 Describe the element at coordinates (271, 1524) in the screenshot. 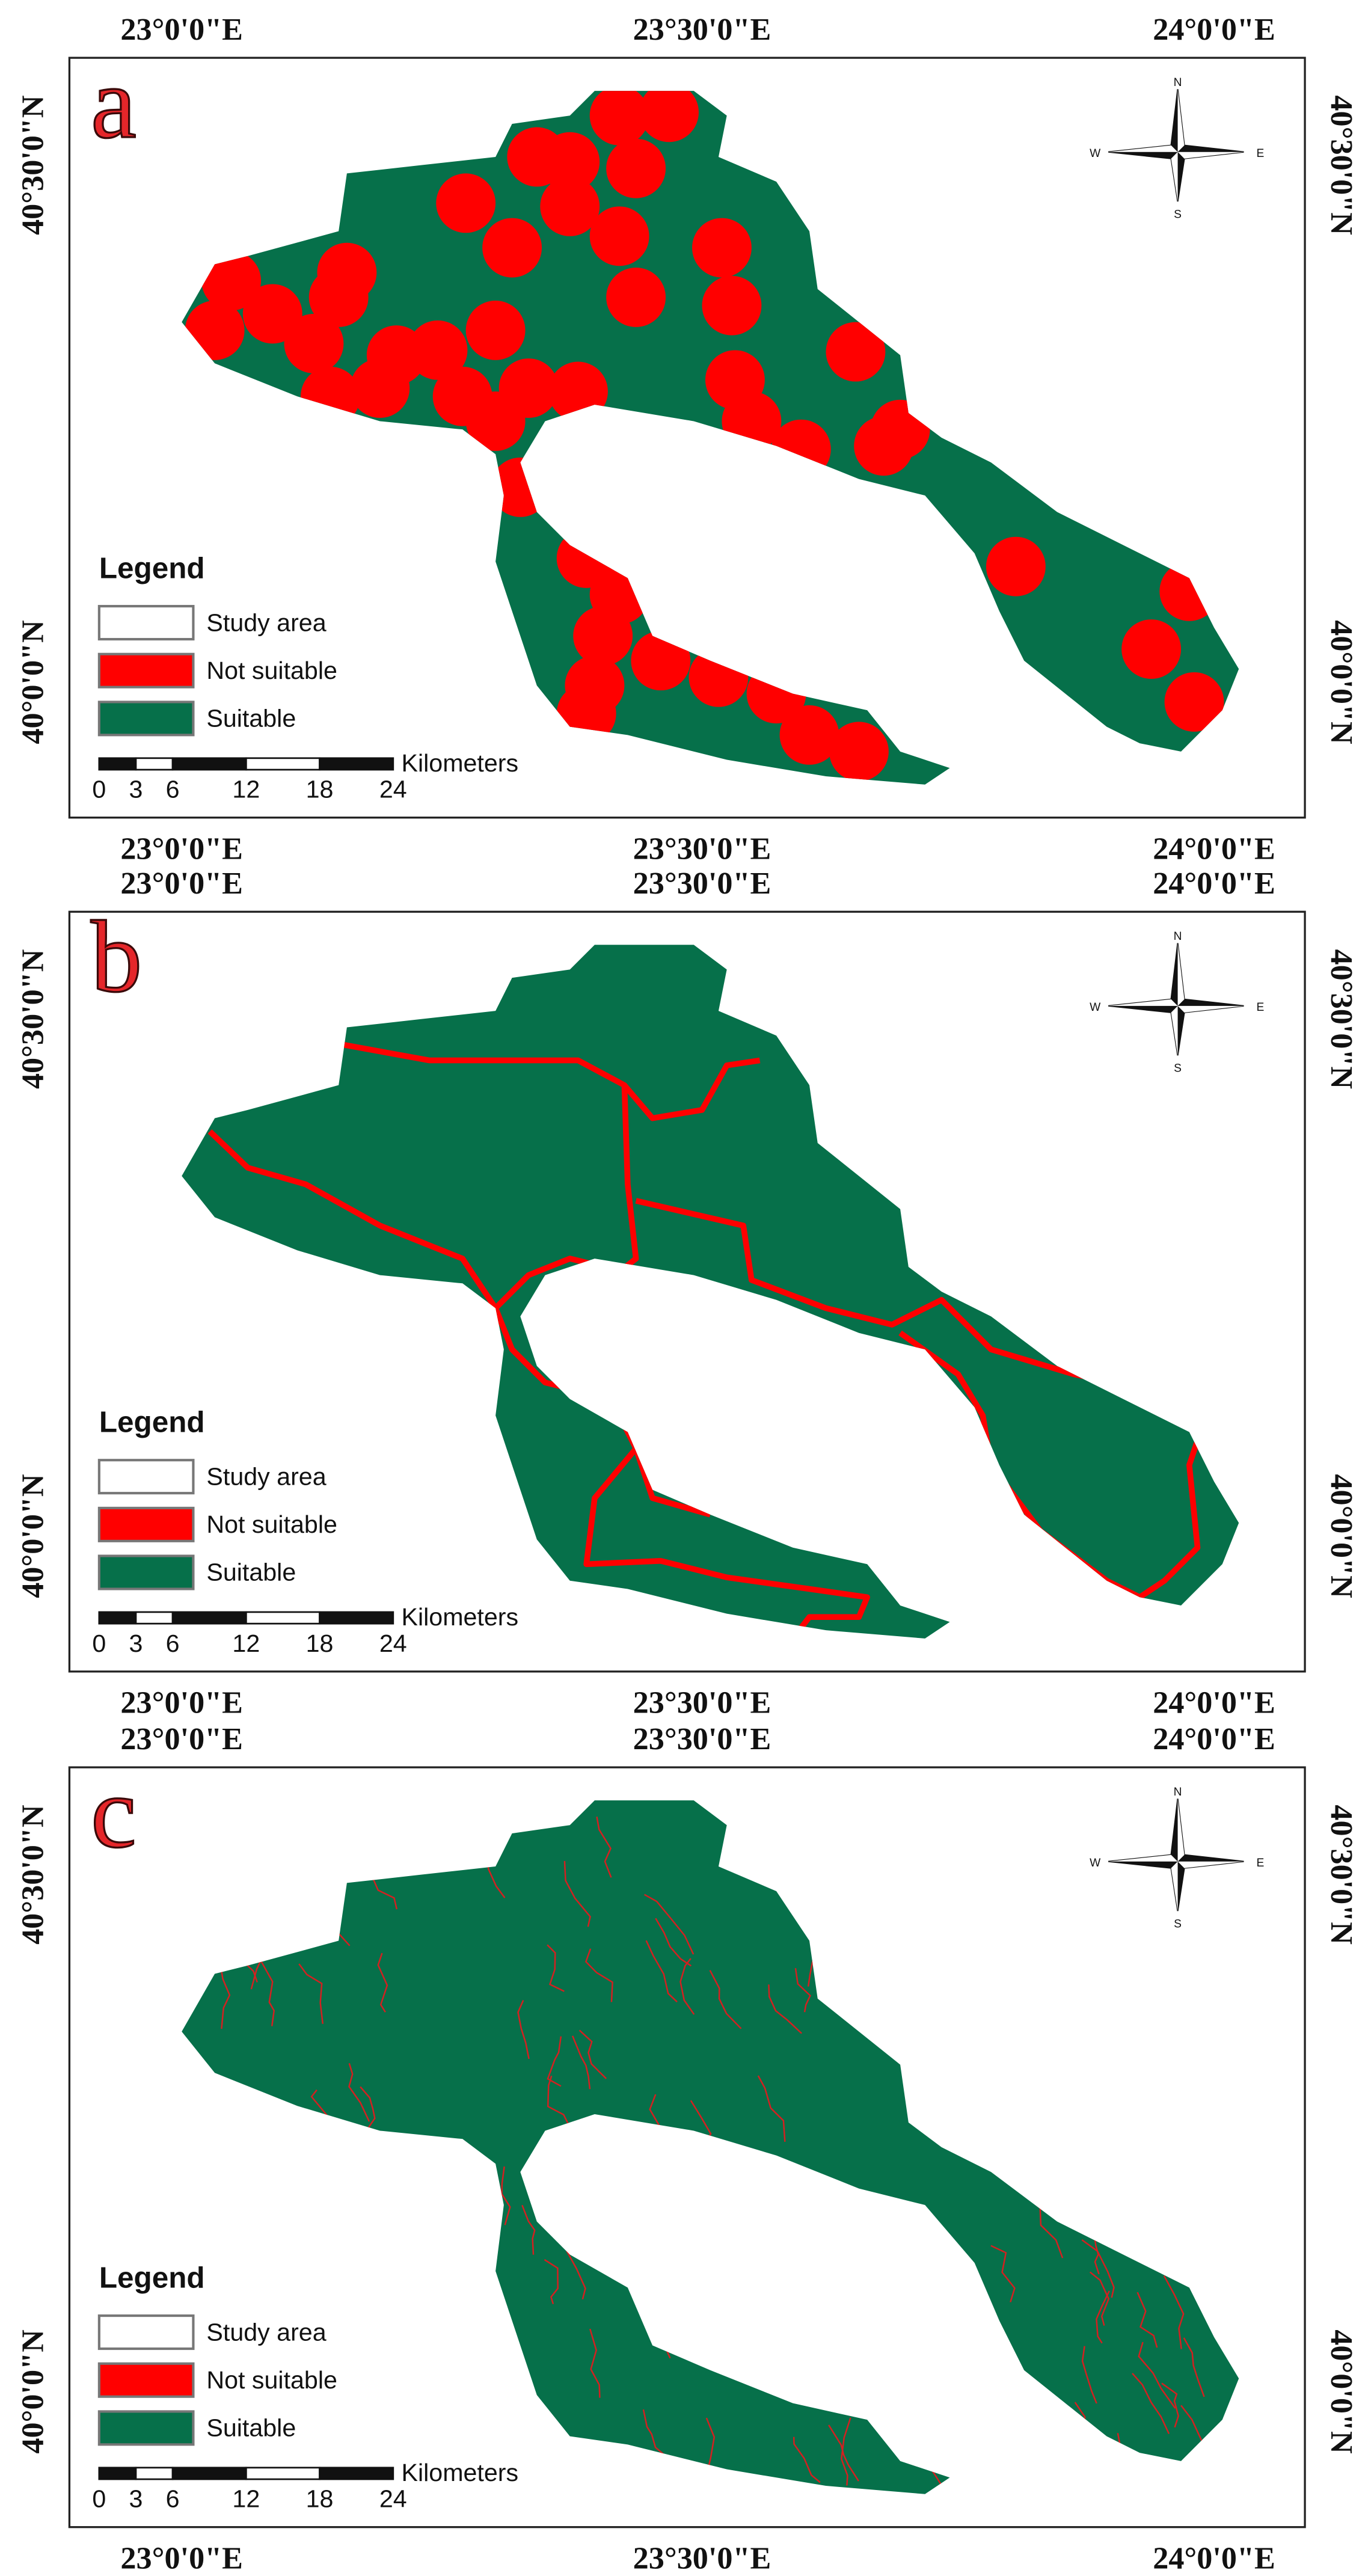

I see `legend-item: Not suitable` at that location.